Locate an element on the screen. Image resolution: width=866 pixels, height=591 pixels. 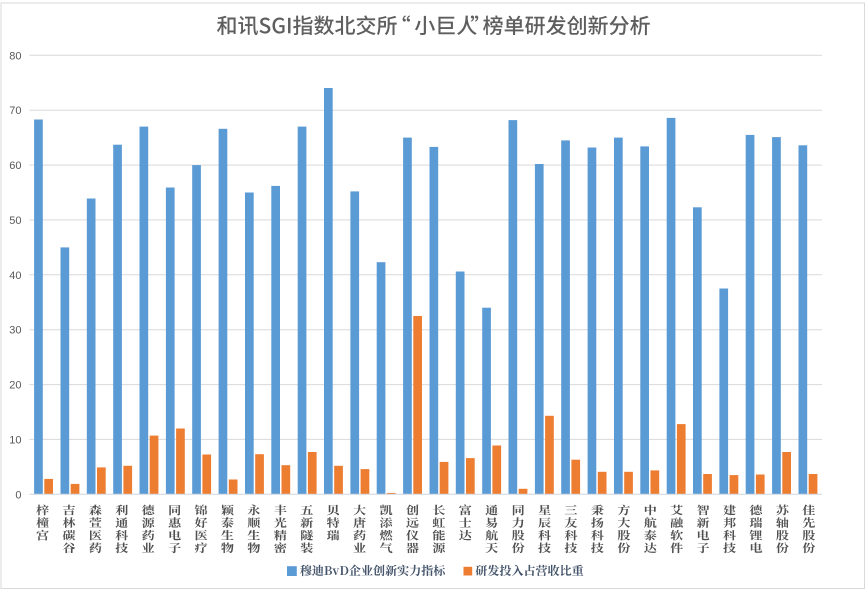
svg-text: 50 is located at coordinates (15, 221).